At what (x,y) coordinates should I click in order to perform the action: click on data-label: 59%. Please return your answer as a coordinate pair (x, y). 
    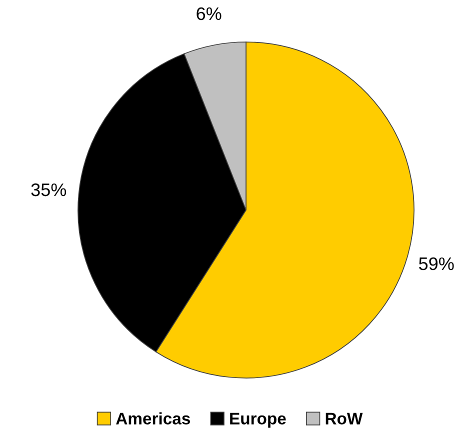
    Looking at the image, I should click on (436, 263).